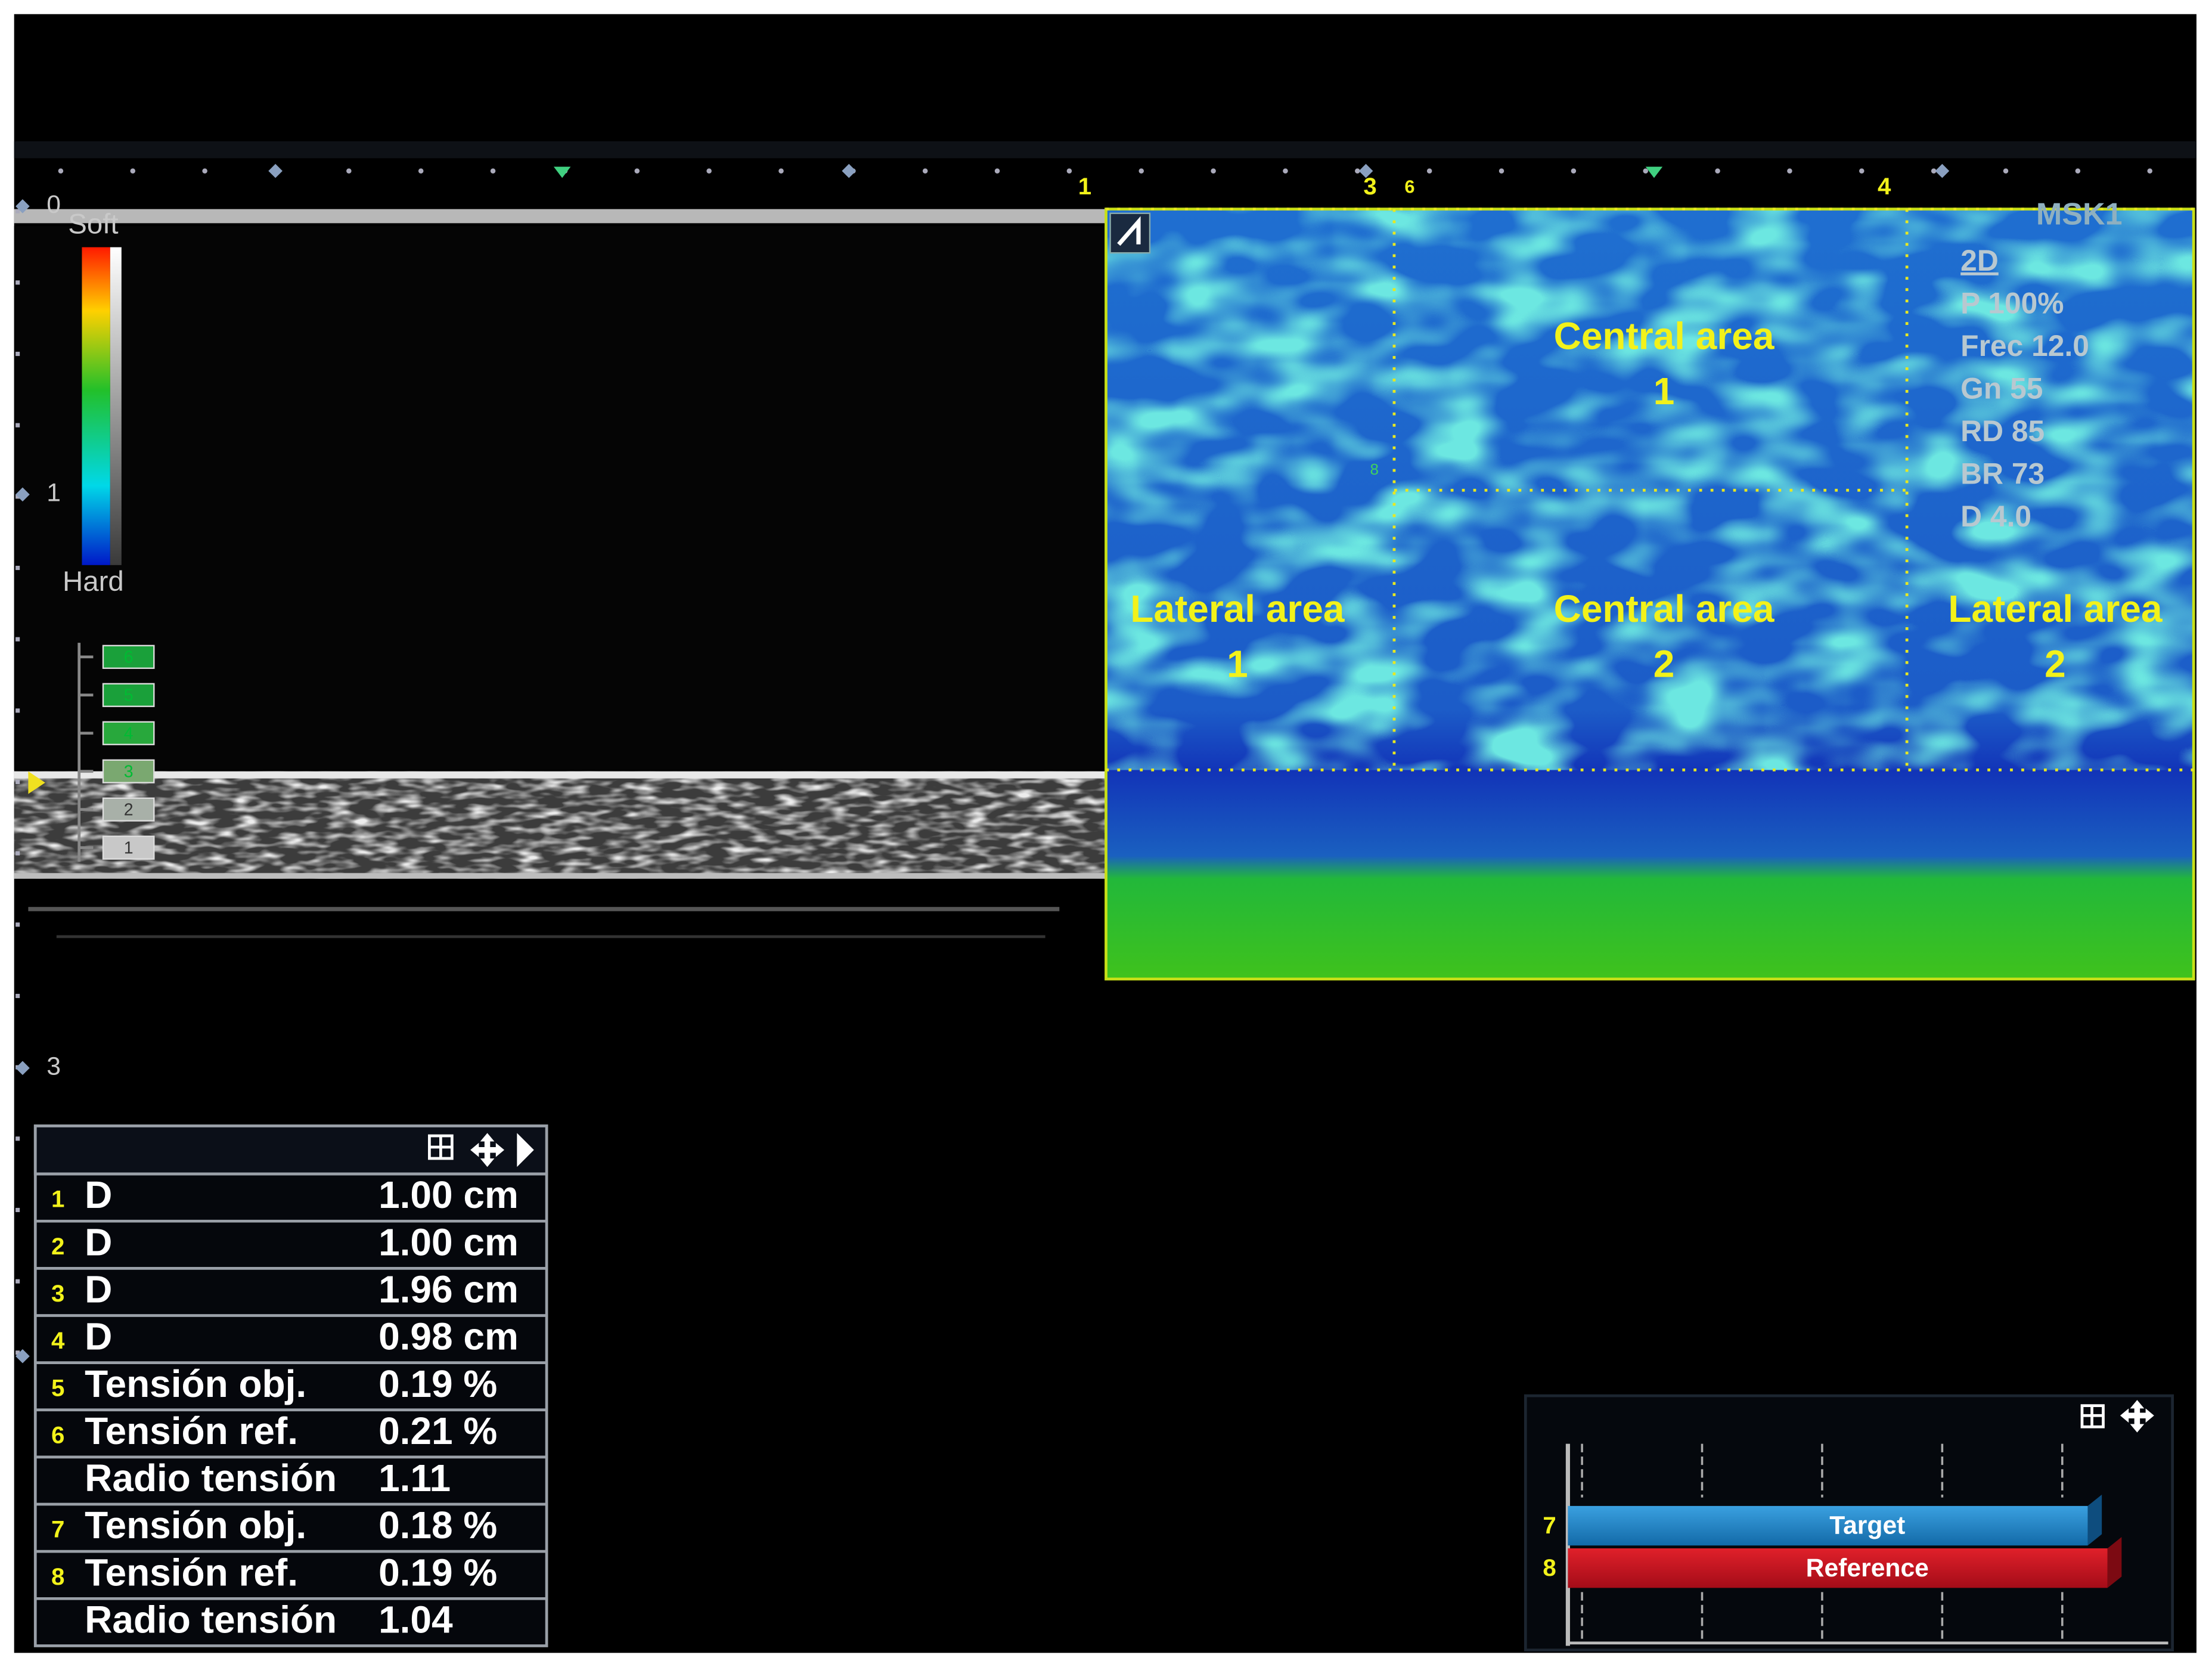 This screenshot has width=2212, height=1667. What do you see at coordinates (2079, 214) in the screenshot?
I see `preset: MSK1` at bounding box center [2079, 214].